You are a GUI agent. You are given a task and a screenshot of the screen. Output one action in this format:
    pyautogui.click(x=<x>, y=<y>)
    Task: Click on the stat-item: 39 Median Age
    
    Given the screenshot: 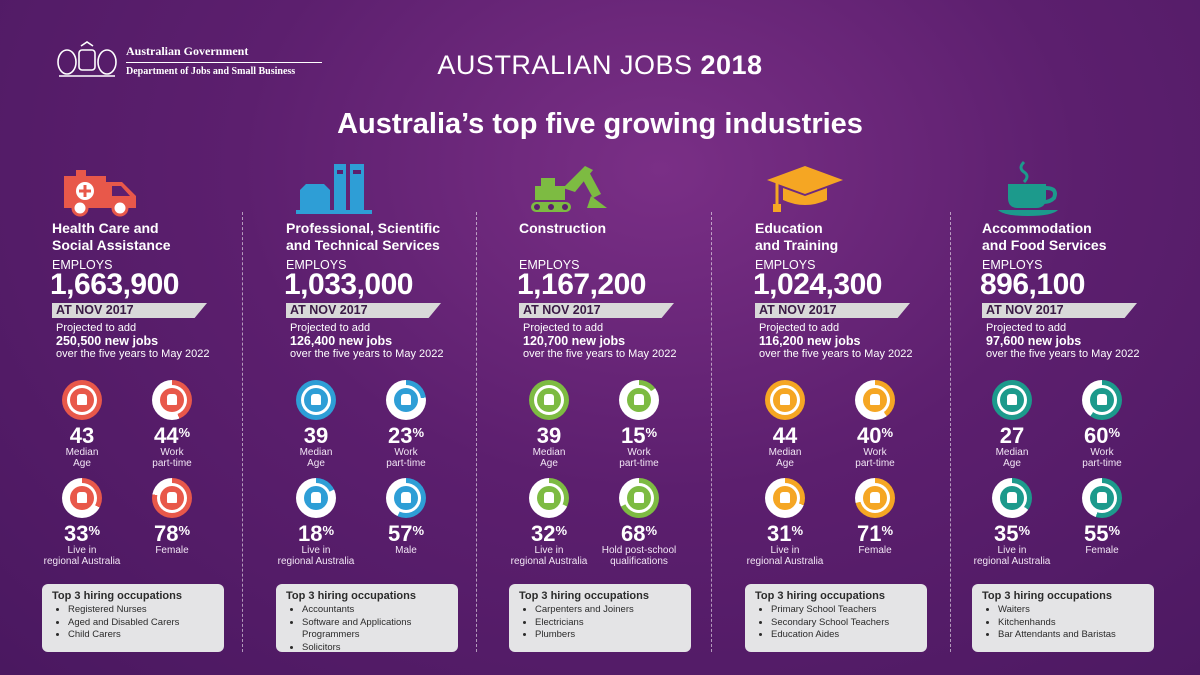 What is the action you would take?
    pyautogui.click(x=549, y=424)
    